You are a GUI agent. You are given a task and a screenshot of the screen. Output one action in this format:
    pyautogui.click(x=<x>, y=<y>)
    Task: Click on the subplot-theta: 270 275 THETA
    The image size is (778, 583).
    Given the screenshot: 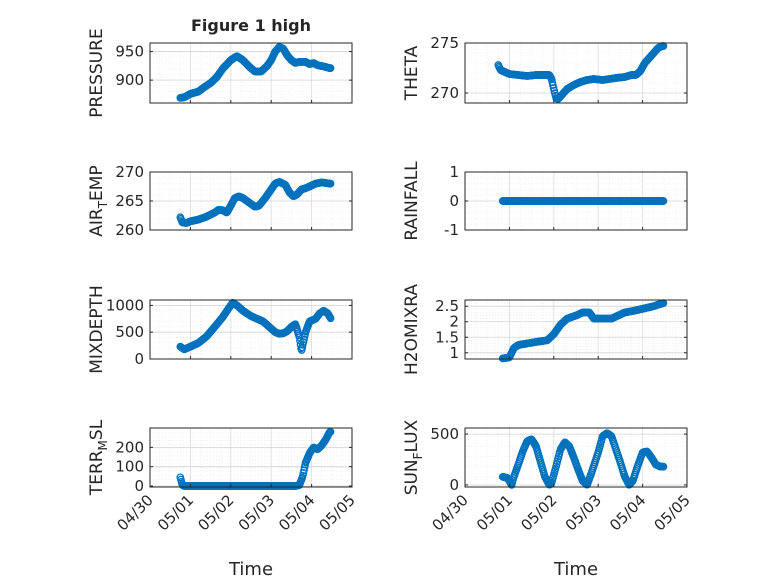 What is the action you would take?
    pyautogui.click(x=545, y=69)
    